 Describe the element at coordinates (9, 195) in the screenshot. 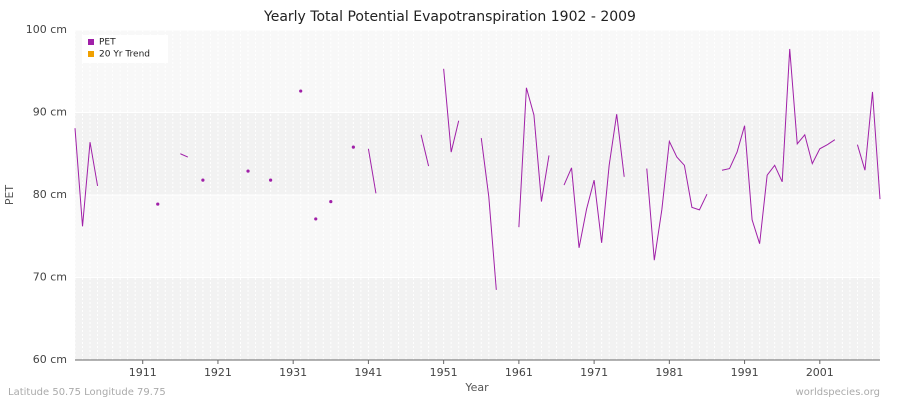

I see `y-axis-label: PET` at that location.